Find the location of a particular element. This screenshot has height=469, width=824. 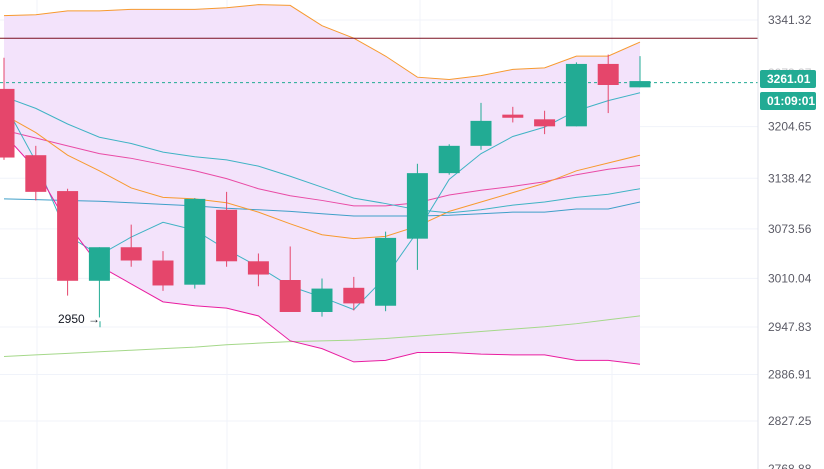

countdown-tag is located at coordinates (788, 101).